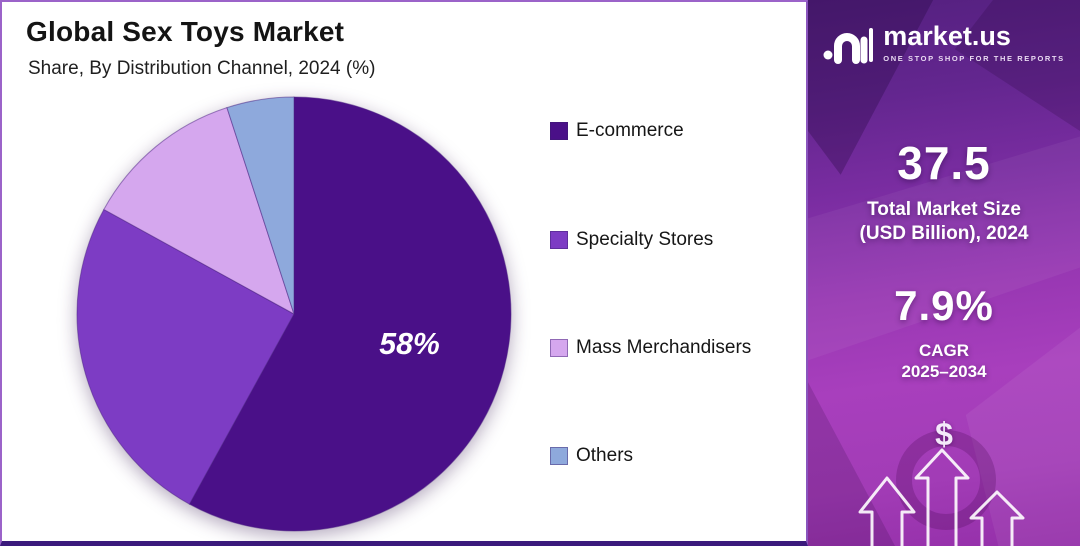 This screenshot has height=546, width=1080. Describe the element at coordinates (944, 209) in the screenshot. I see `market-size-label-line1: Total Market Size` at that location.